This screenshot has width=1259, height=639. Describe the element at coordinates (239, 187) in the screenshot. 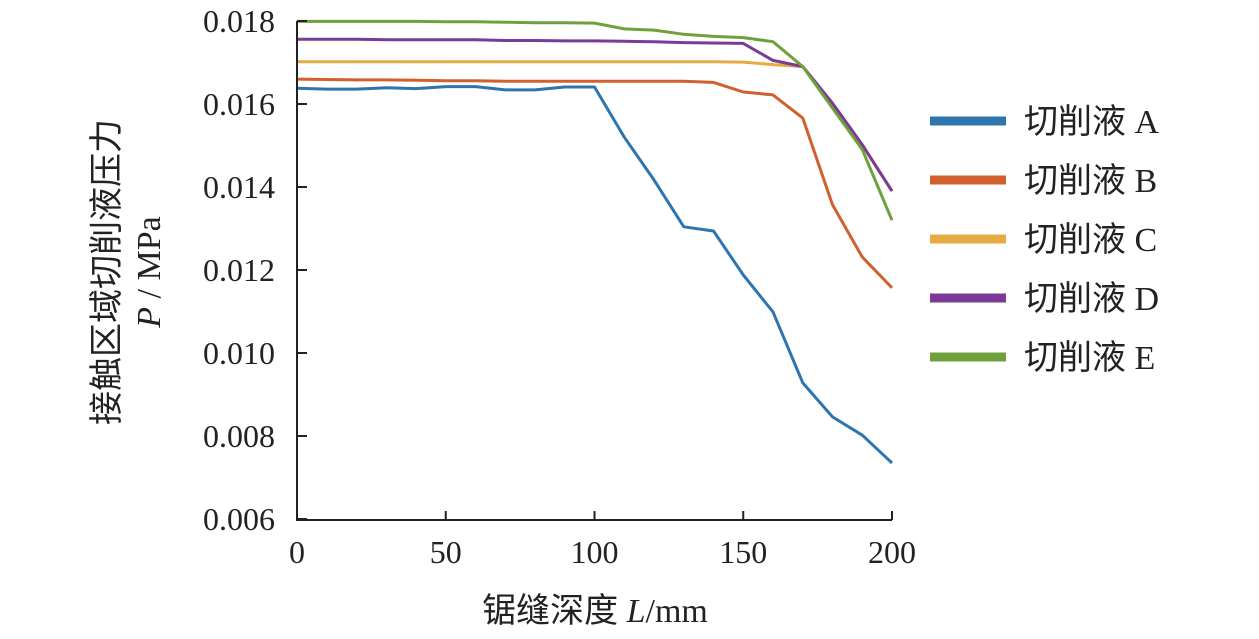

I see `y-tick-label: 0.014` at that location.